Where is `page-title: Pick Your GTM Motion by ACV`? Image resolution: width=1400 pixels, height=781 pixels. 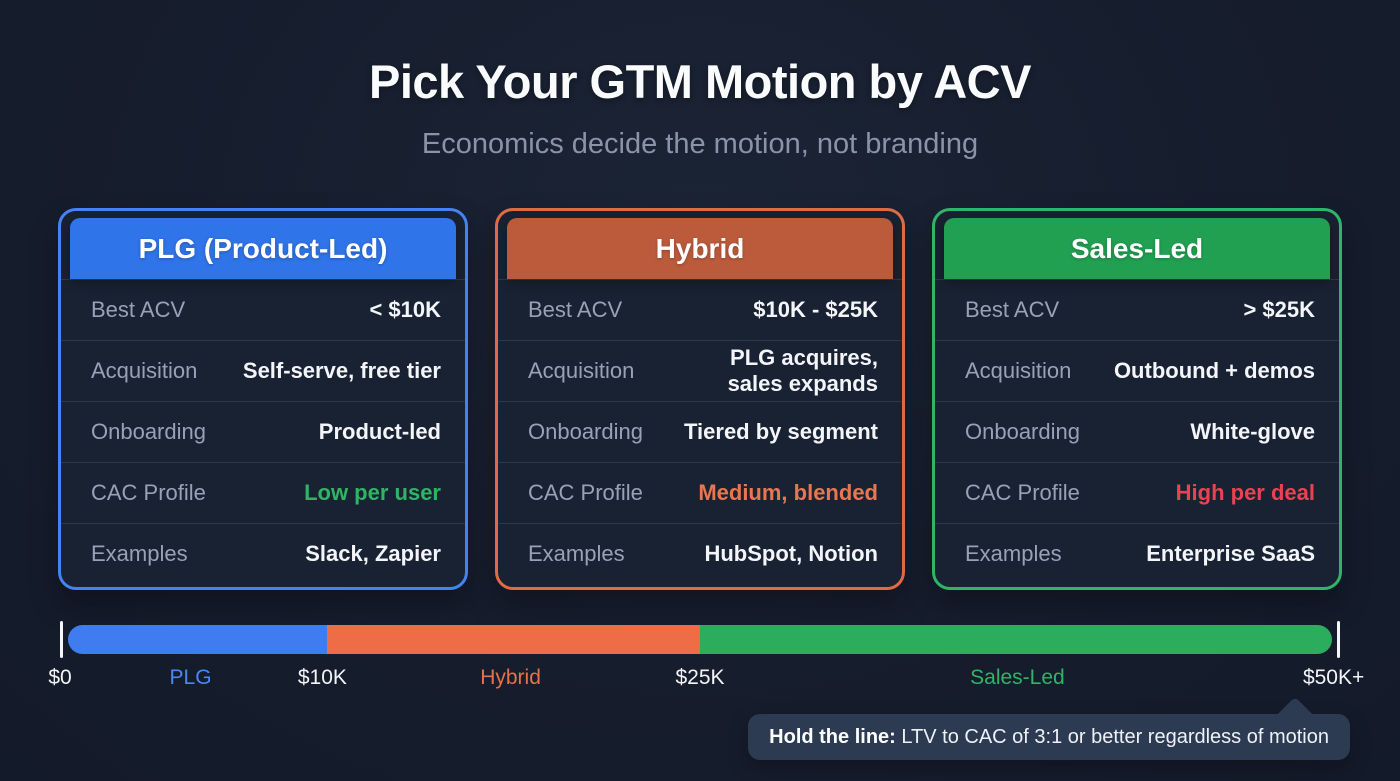
page-title: Pick Your GTM Motion by ACV is located at coordinates (700, 81).